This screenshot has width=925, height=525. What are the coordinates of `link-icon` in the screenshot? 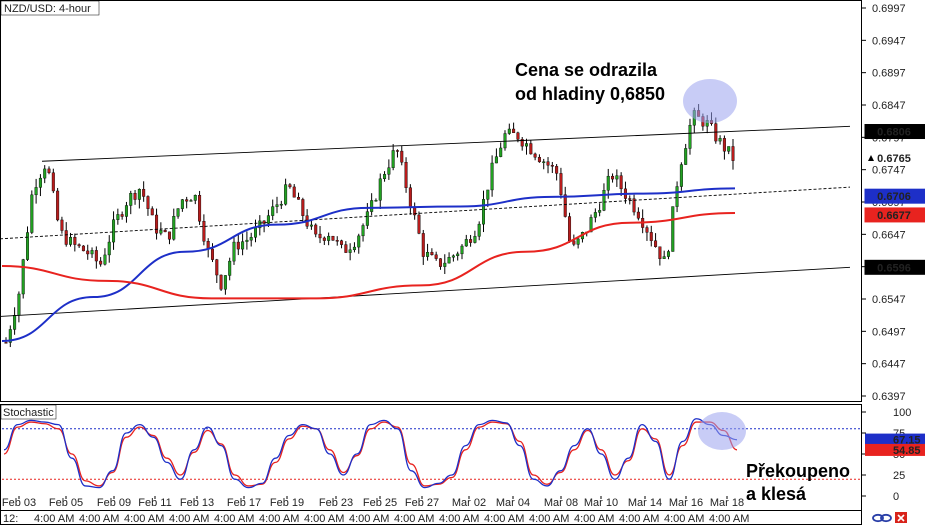 It's located at (882, 518).